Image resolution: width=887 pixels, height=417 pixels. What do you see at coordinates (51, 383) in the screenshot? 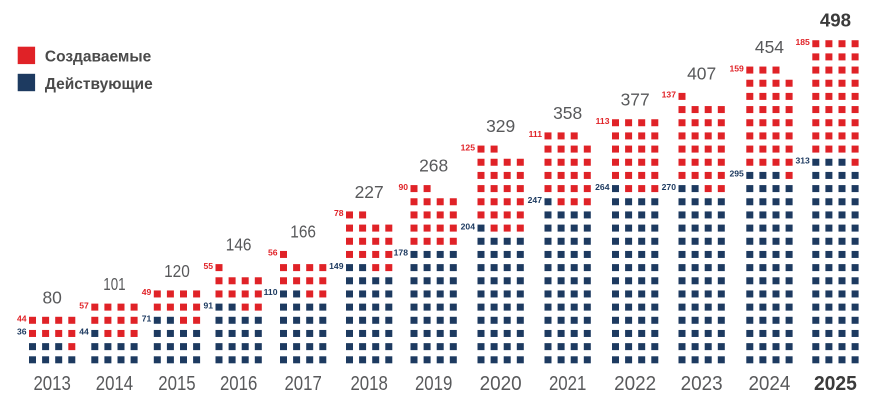
I see `svg-text: 2013` at bounding box center [51, 383].